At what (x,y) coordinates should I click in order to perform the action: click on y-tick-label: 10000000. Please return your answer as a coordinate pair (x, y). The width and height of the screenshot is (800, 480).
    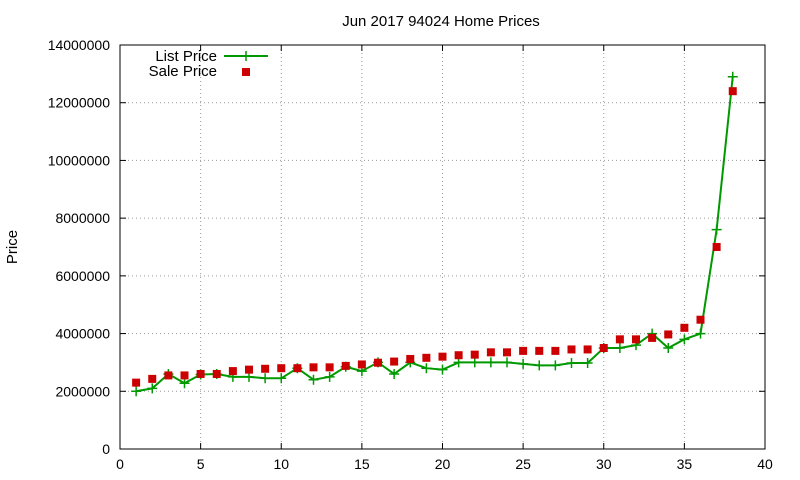
    Looking at the image, I should click on (79, 160).